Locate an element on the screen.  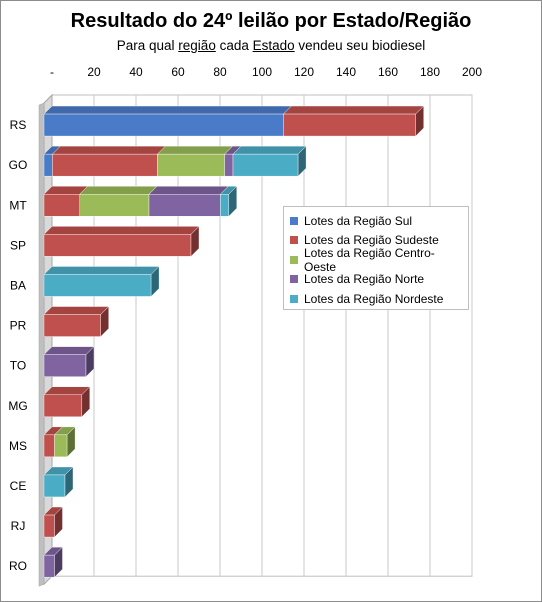
legend-item: Lotes da Região Sudeste is located at coordinates (376, 241).